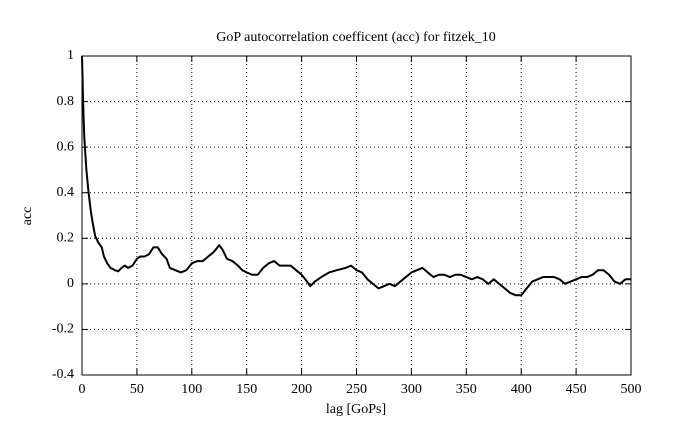 The width and height of the screenshot is (689, 433). Describe the element at coordinates (66, 101) in the screenshot. I see `y-tick-label: 0.8` at that location.